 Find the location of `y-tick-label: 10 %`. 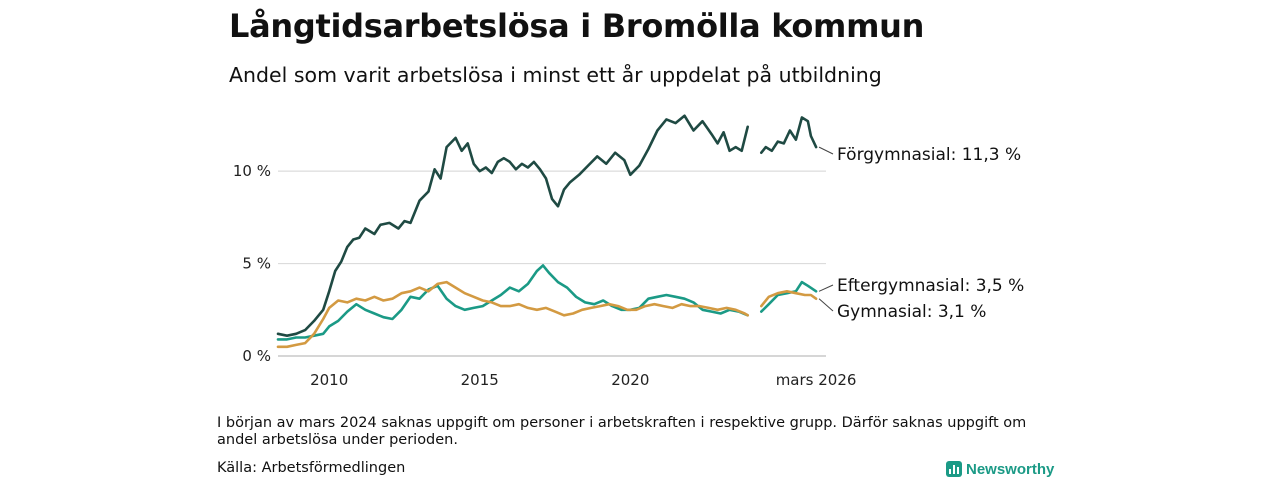

y-tick-label: 10 % is located at coordinates (252, 171).